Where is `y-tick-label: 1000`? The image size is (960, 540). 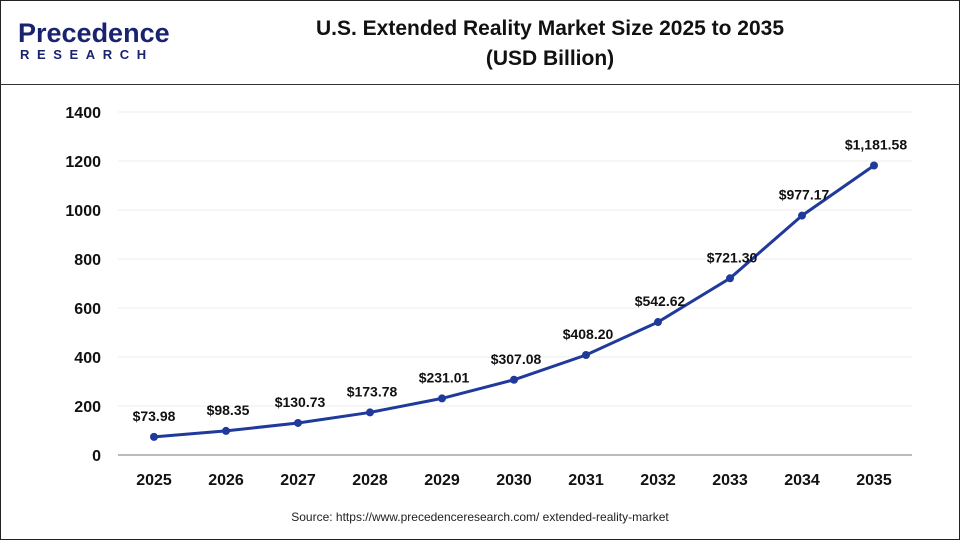 y-tick-label: 1000 is located at coordinates (83, 211).